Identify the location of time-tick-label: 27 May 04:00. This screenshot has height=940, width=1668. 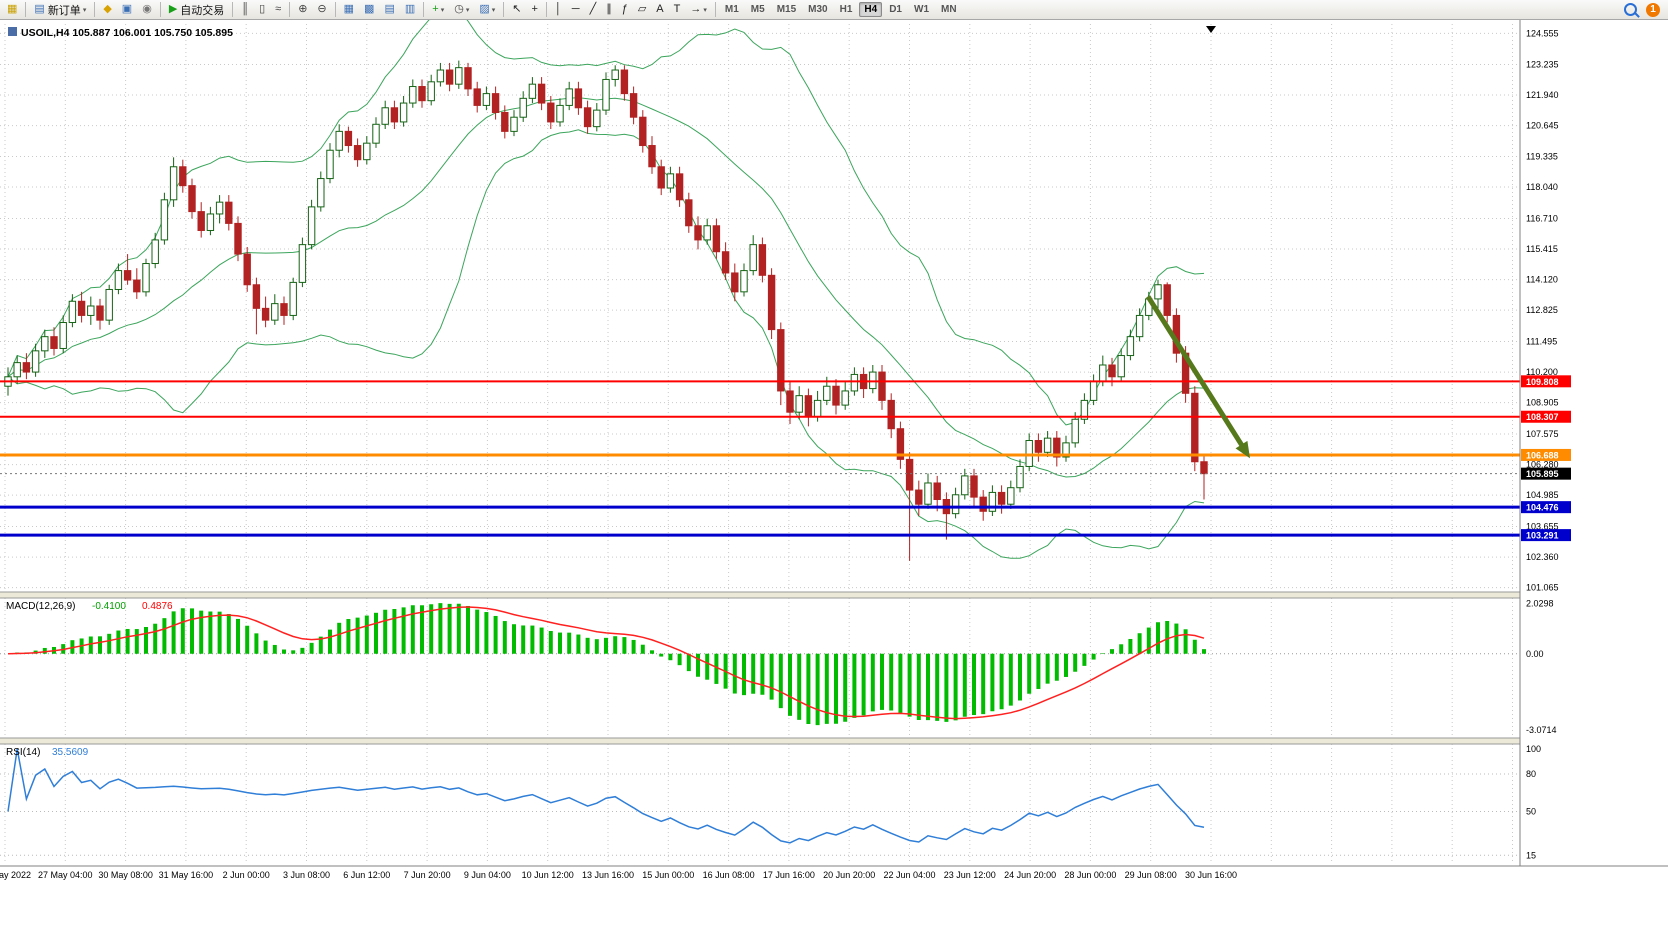
(65, 875).